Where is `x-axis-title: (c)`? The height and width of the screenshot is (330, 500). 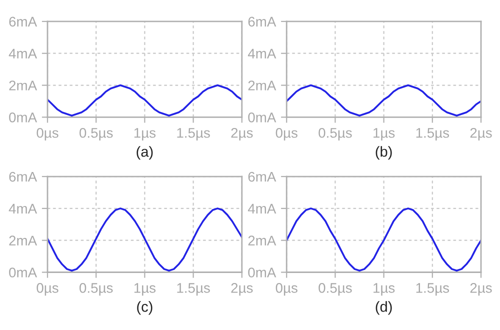 x-axis-title: (c) is located at coordinates (144, 308).